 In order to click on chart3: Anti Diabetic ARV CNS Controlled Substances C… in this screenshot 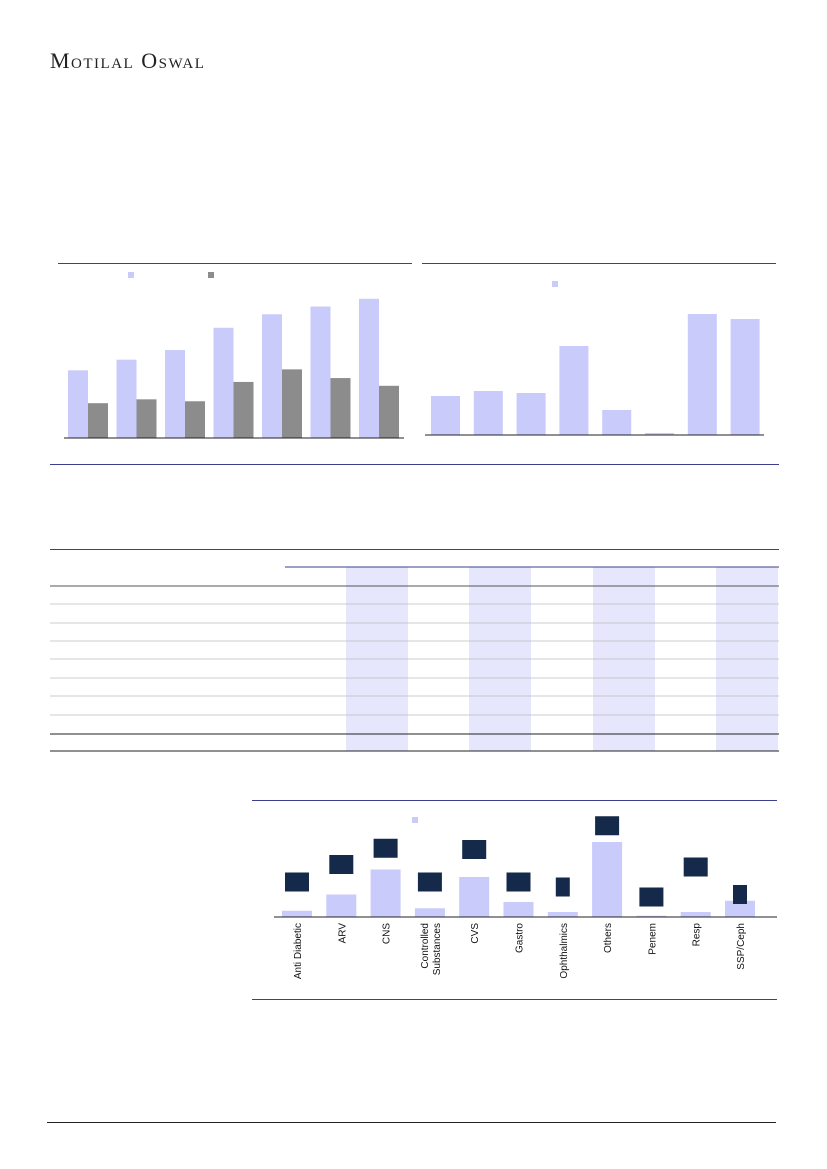, I will do `click(525, 897)`.